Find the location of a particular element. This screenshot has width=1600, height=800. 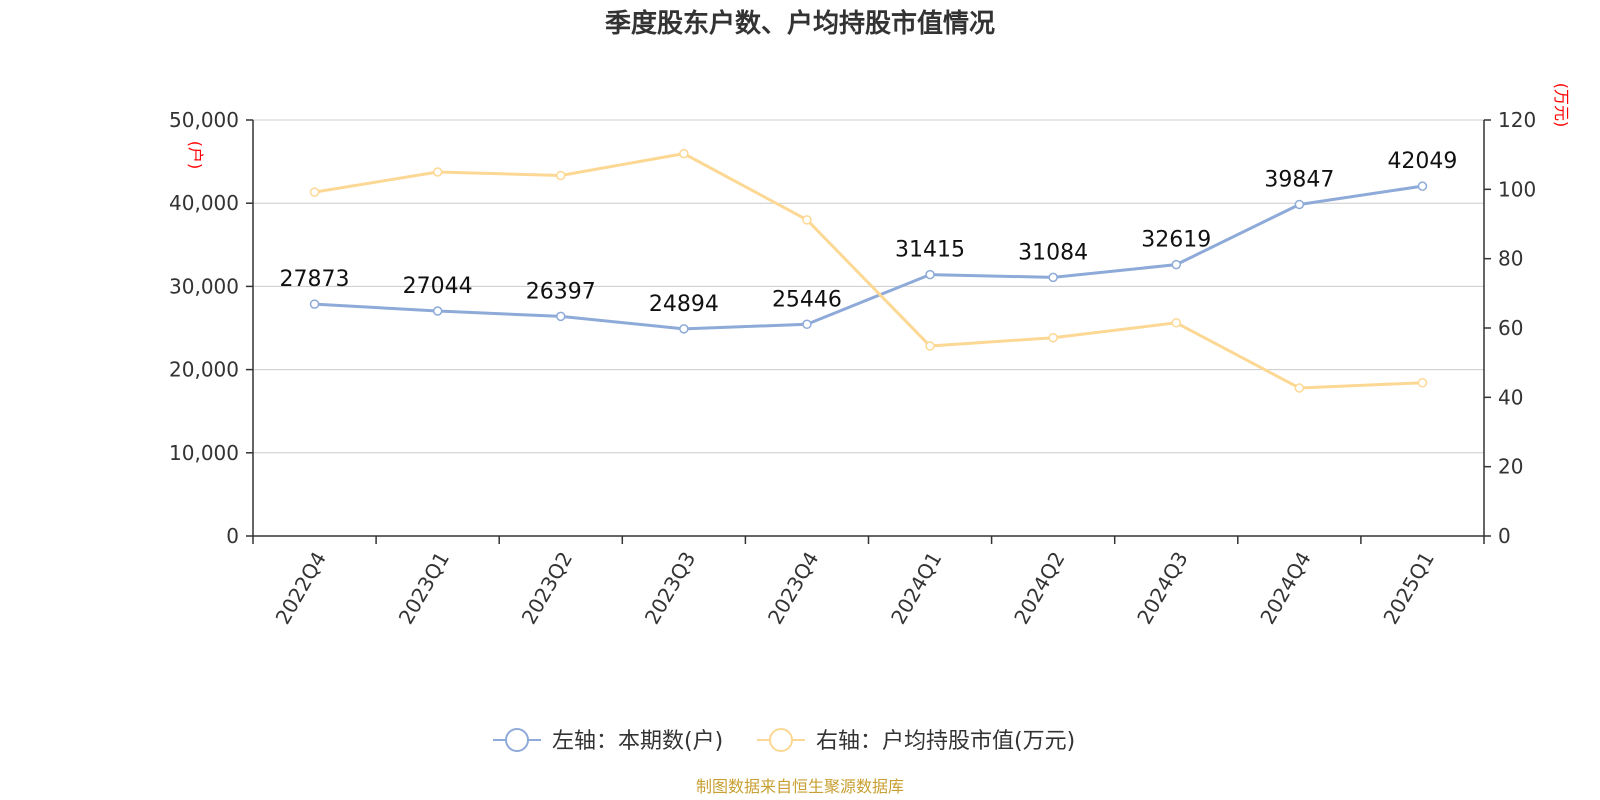

left-tick-label: 40,000 is located at coordinates (204, 203).